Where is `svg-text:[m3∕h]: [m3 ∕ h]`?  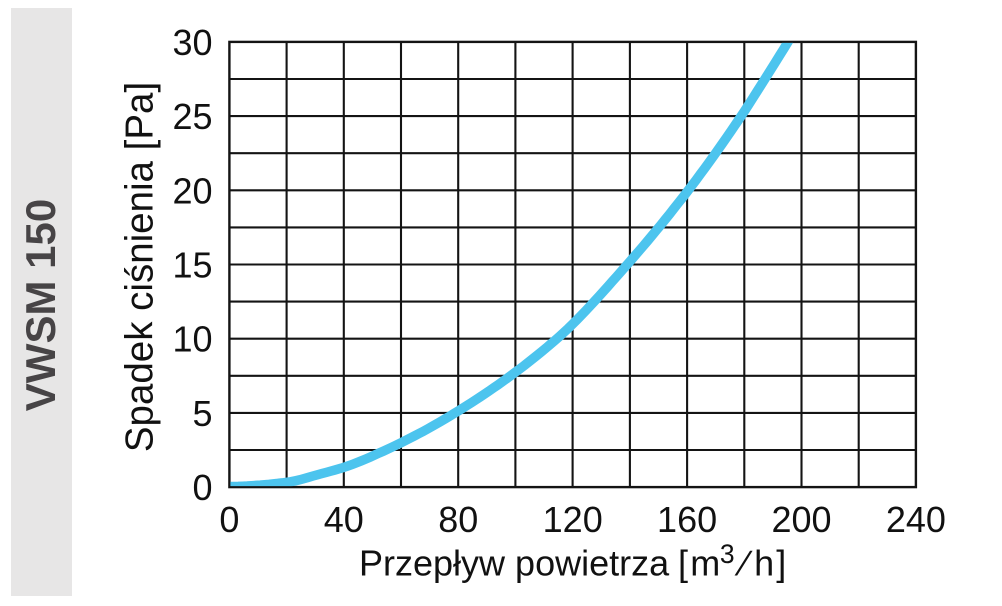
svg-text:[m3∕h]: [m3 ∕ h] is located at coordinates (733, 561).